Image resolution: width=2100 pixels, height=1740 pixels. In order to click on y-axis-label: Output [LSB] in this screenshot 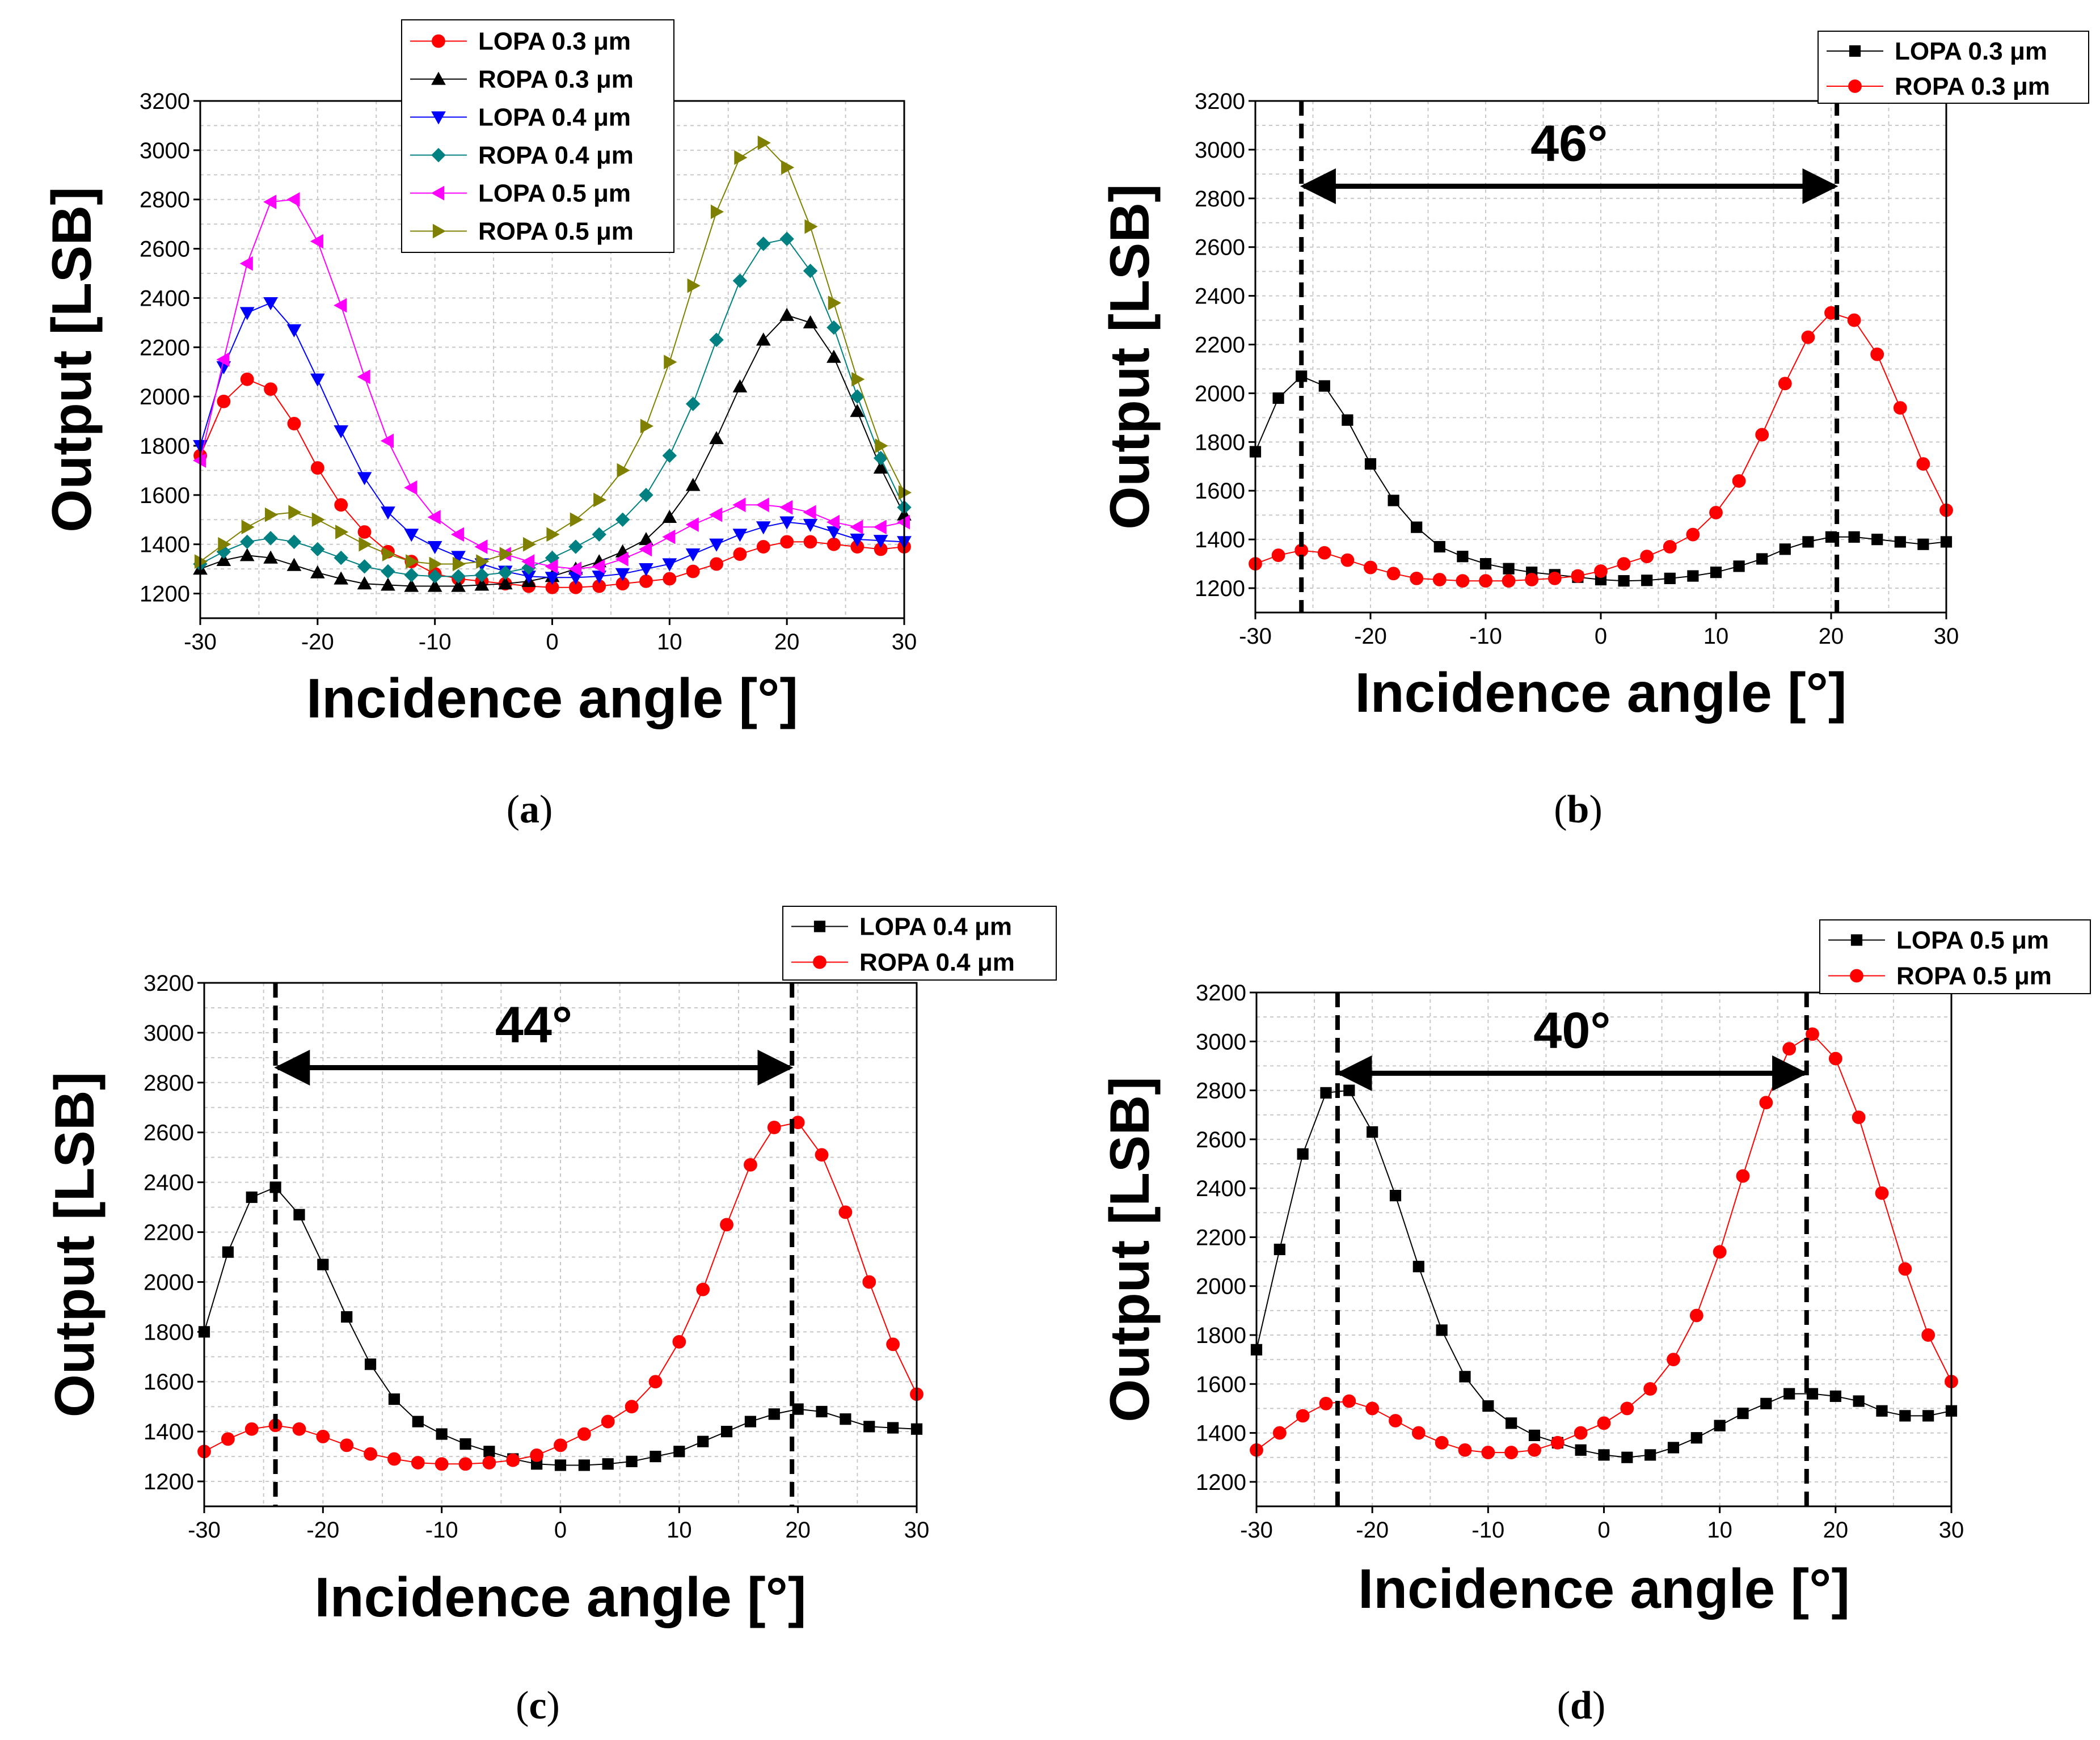, I will do `click(74, 1245)`.